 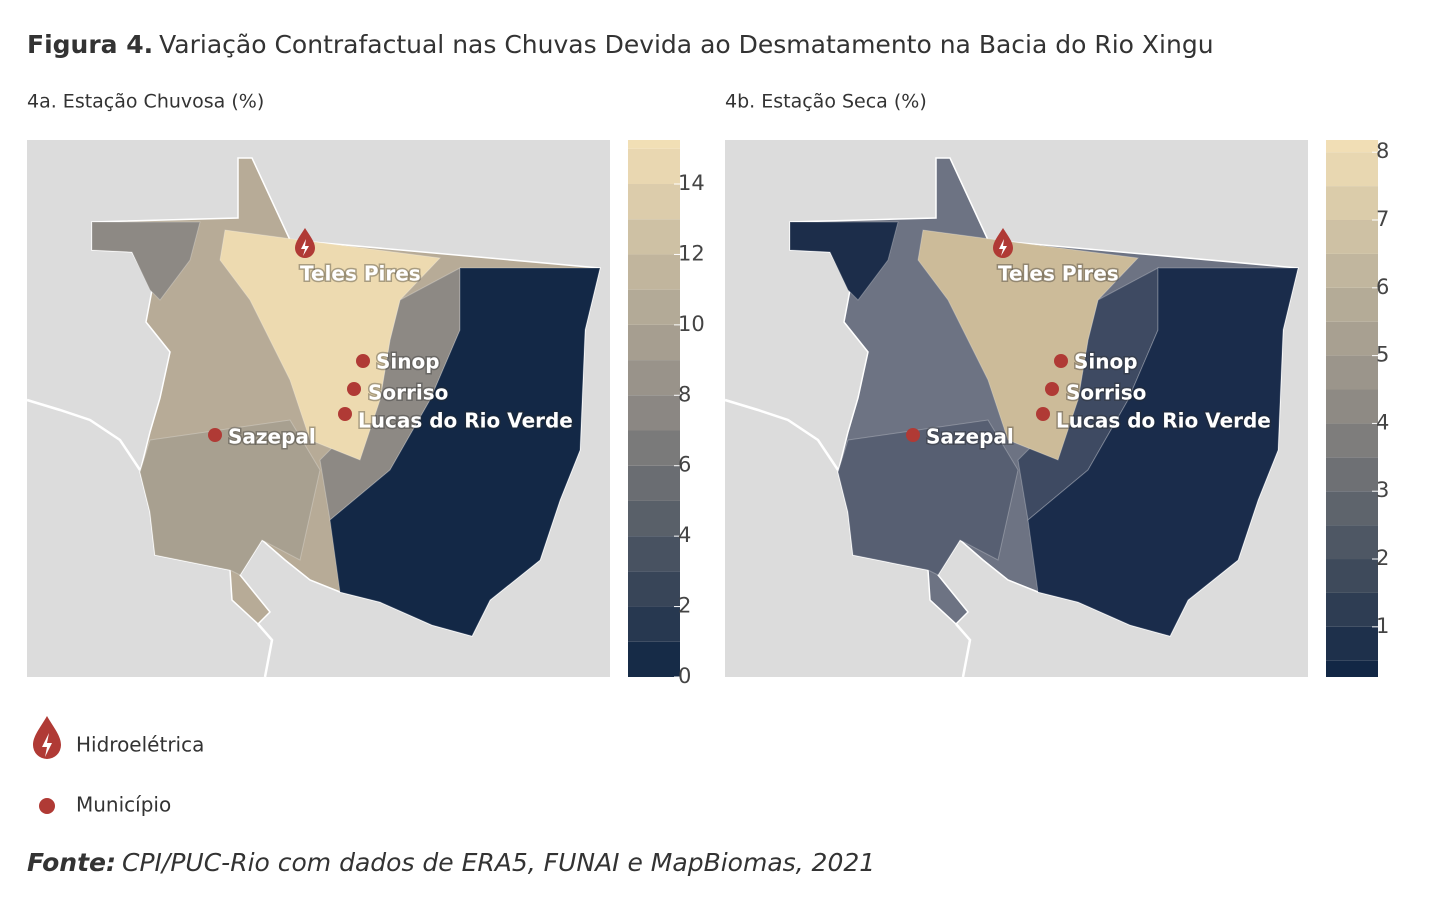 I want to click on colorbar-tick-label: 10, so click(x=691, y=324).